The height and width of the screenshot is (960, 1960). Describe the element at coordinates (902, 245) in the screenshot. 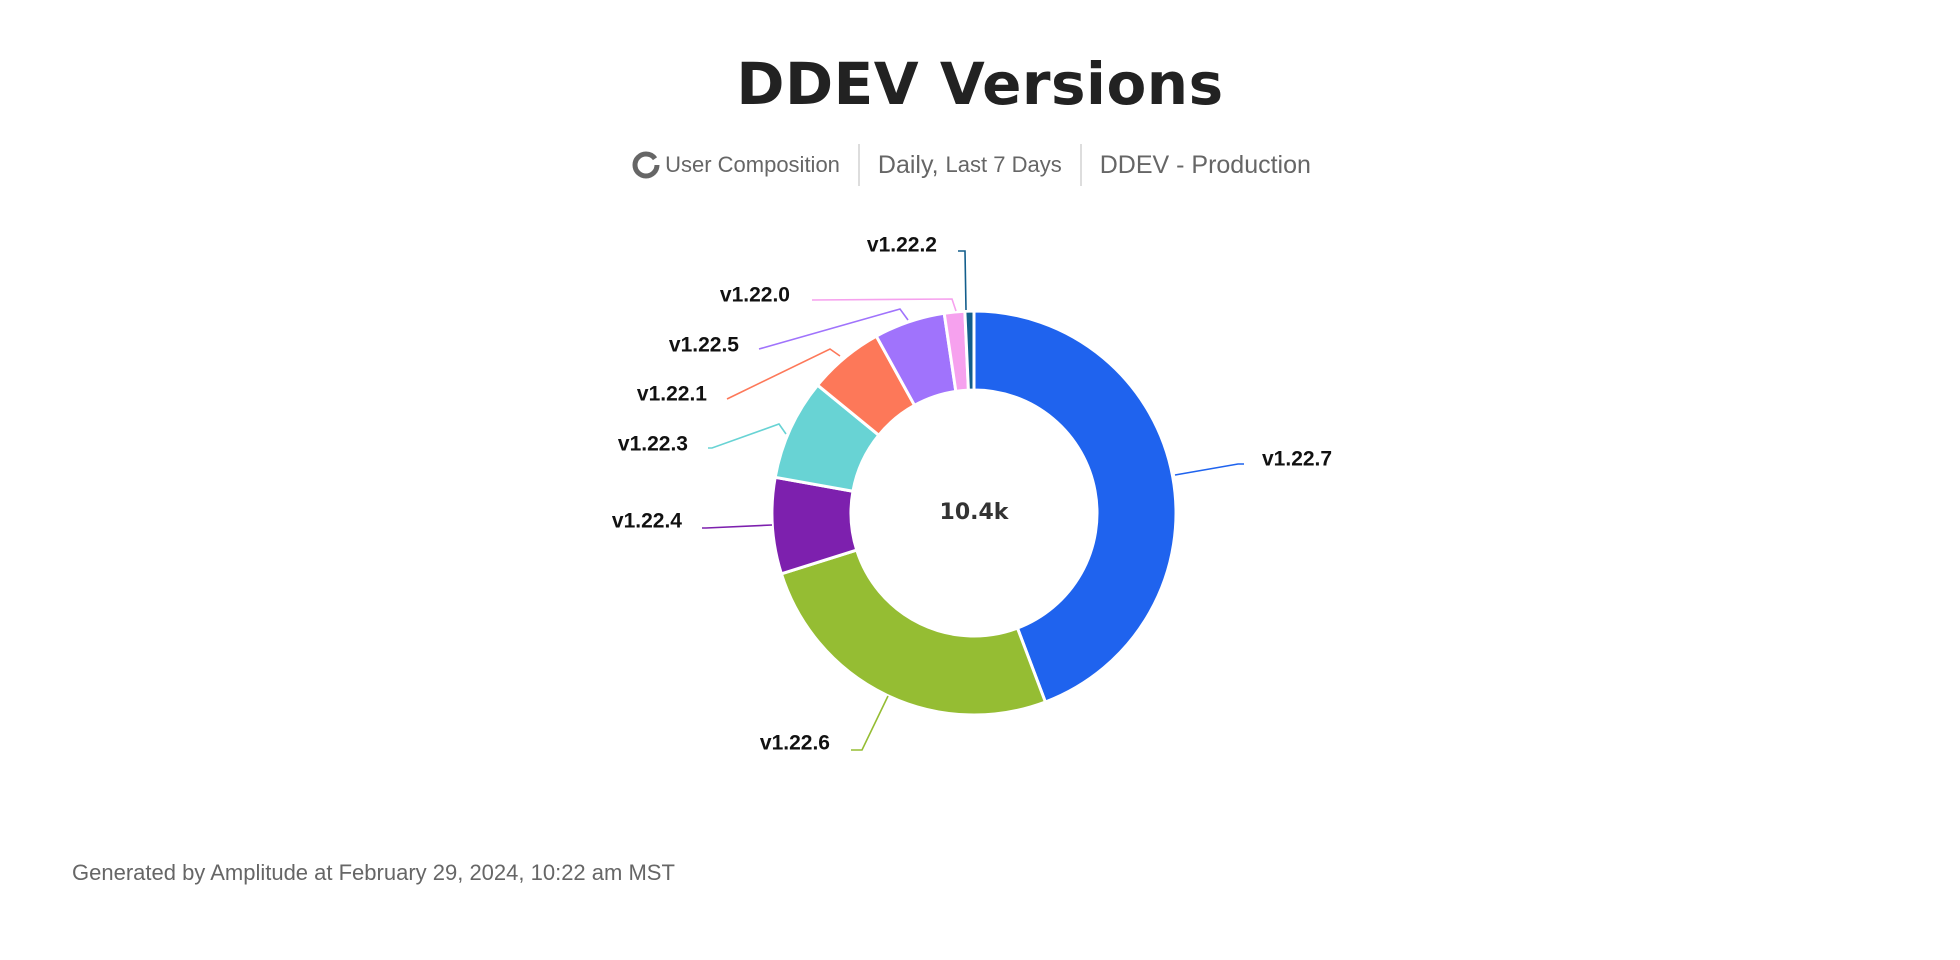

I see `slice-label: v1.22.2` at that location.